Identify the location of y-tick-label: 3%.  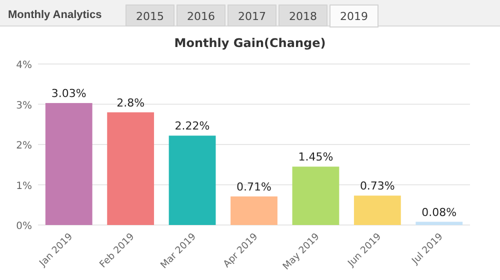
(24, 106).